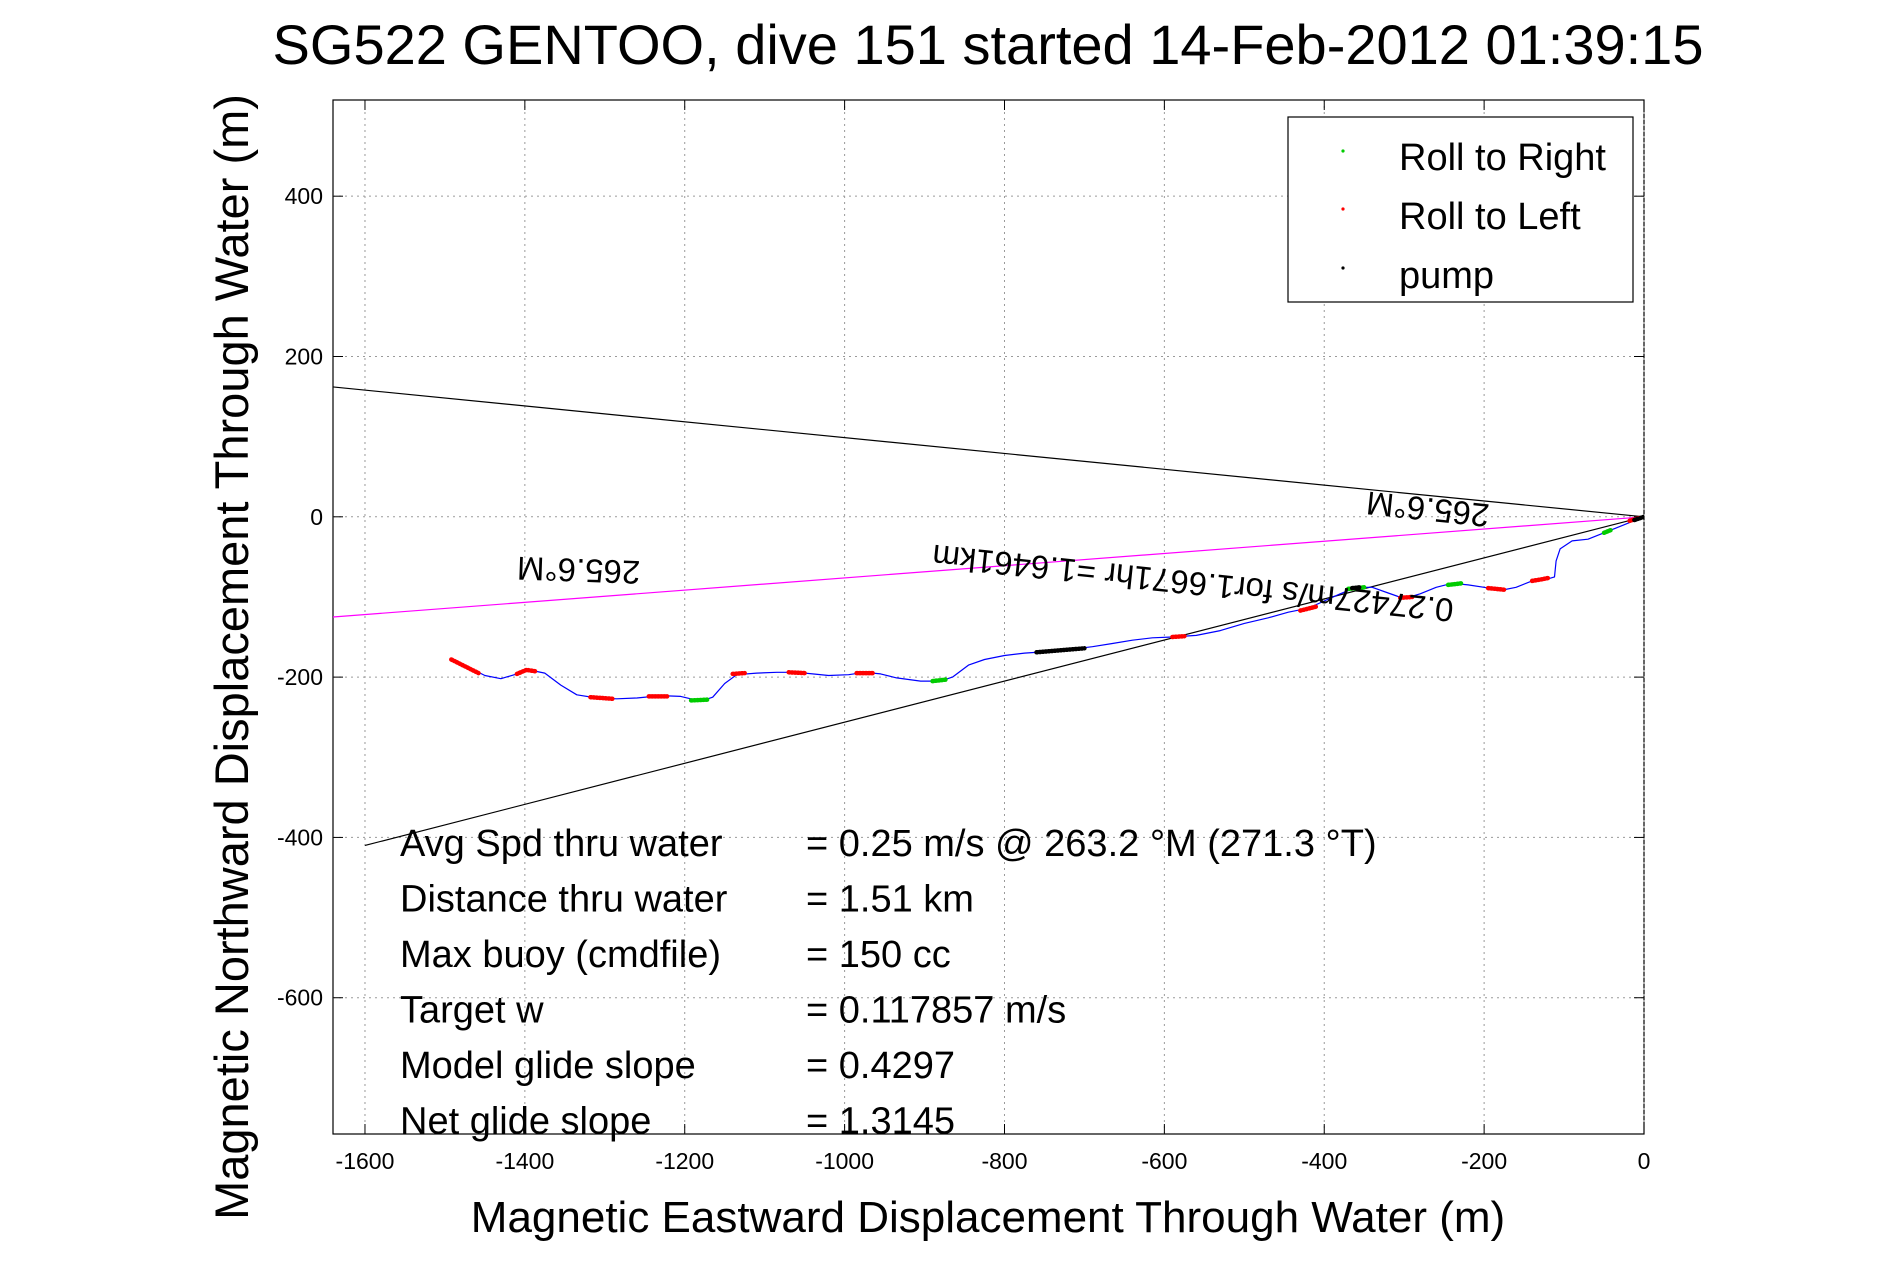  Describe the element at coordinates (548, 1066) in the screenshot. I see `stat-label-4: Model glide slope` at that location.